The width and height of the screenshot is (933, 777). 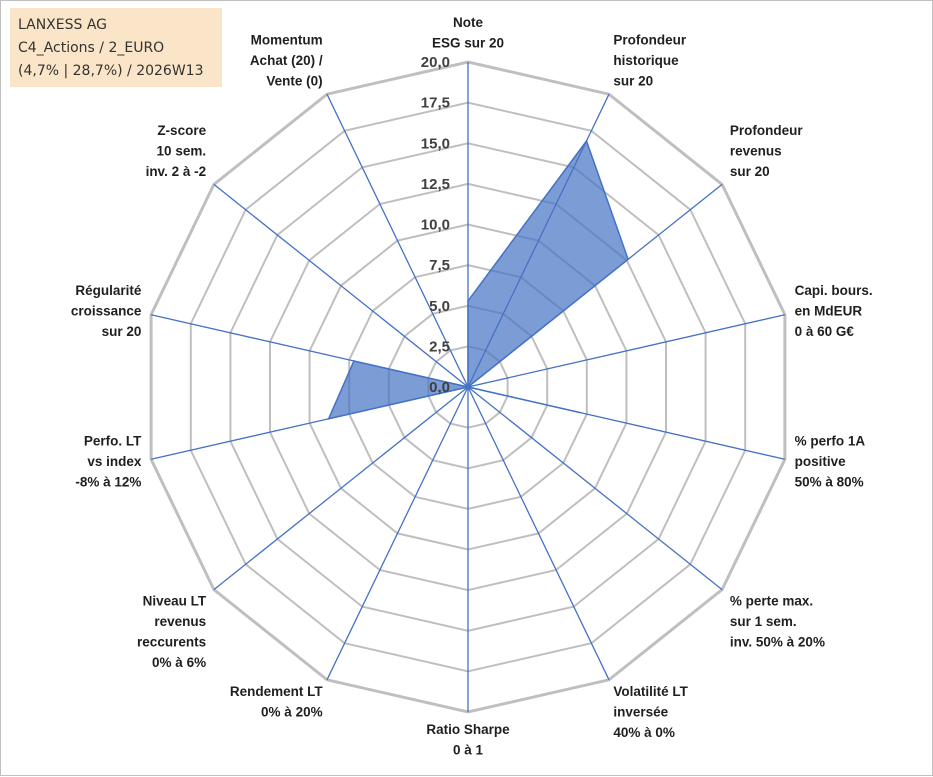 I want to click on tick-label: 20,0, so click(x=435, y=62).